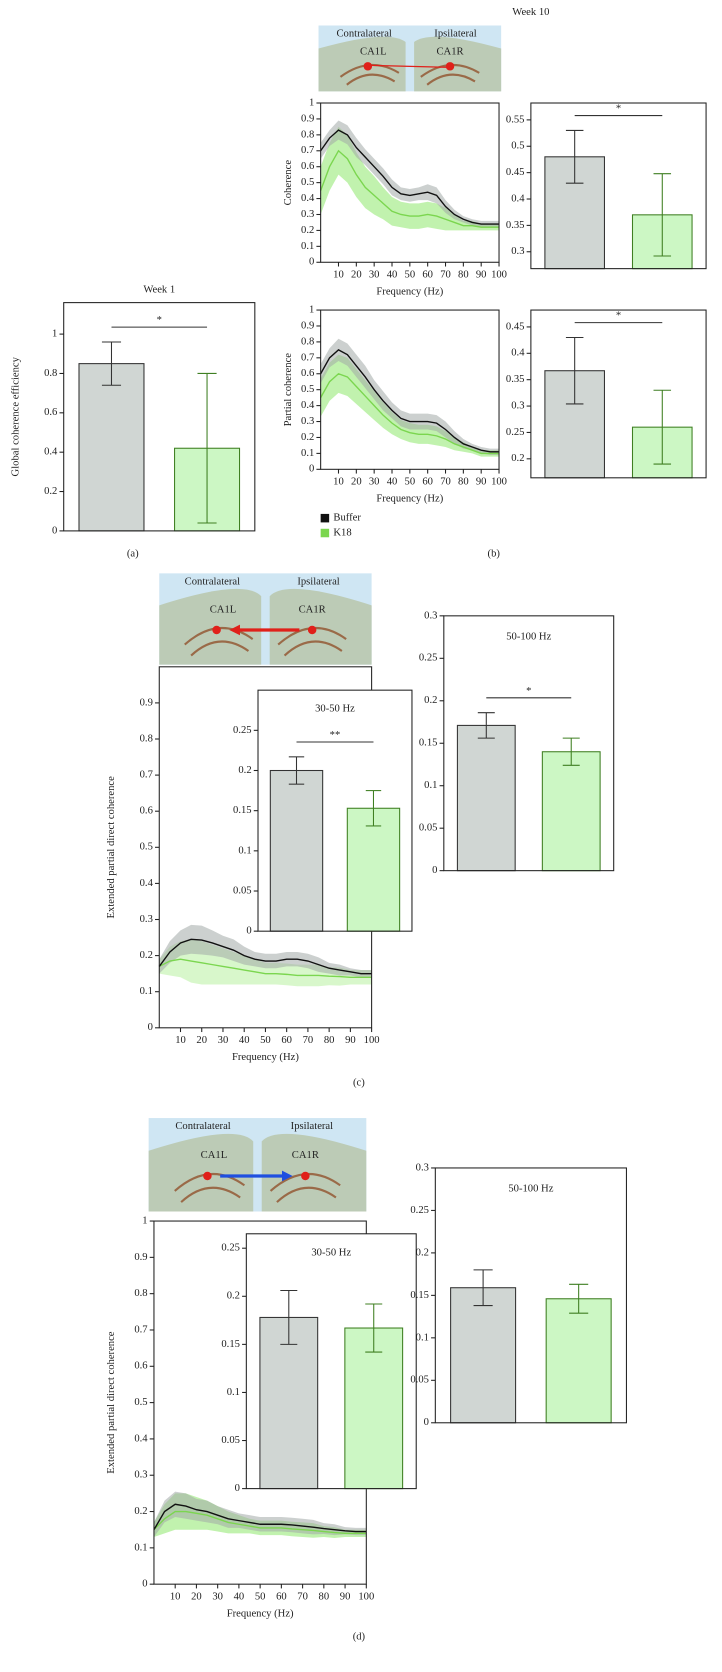 This screenshot has width=722, height=1672. What do you see at coordinates (347, 518) in the screenshot?
I see `legend-label: Buffer` at bounding box center [347, 518].